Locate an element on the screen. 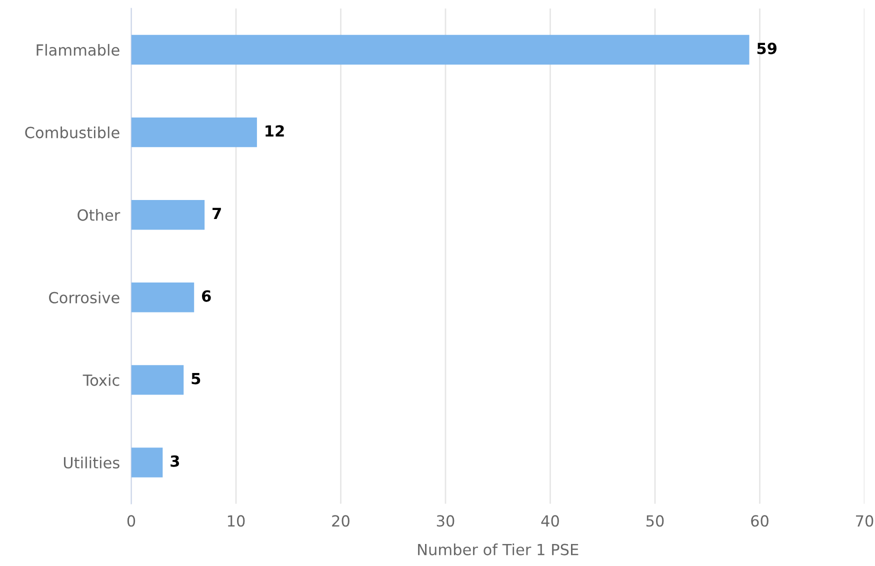  y-tick-label: Combustible is located at coordinates (72, 132).